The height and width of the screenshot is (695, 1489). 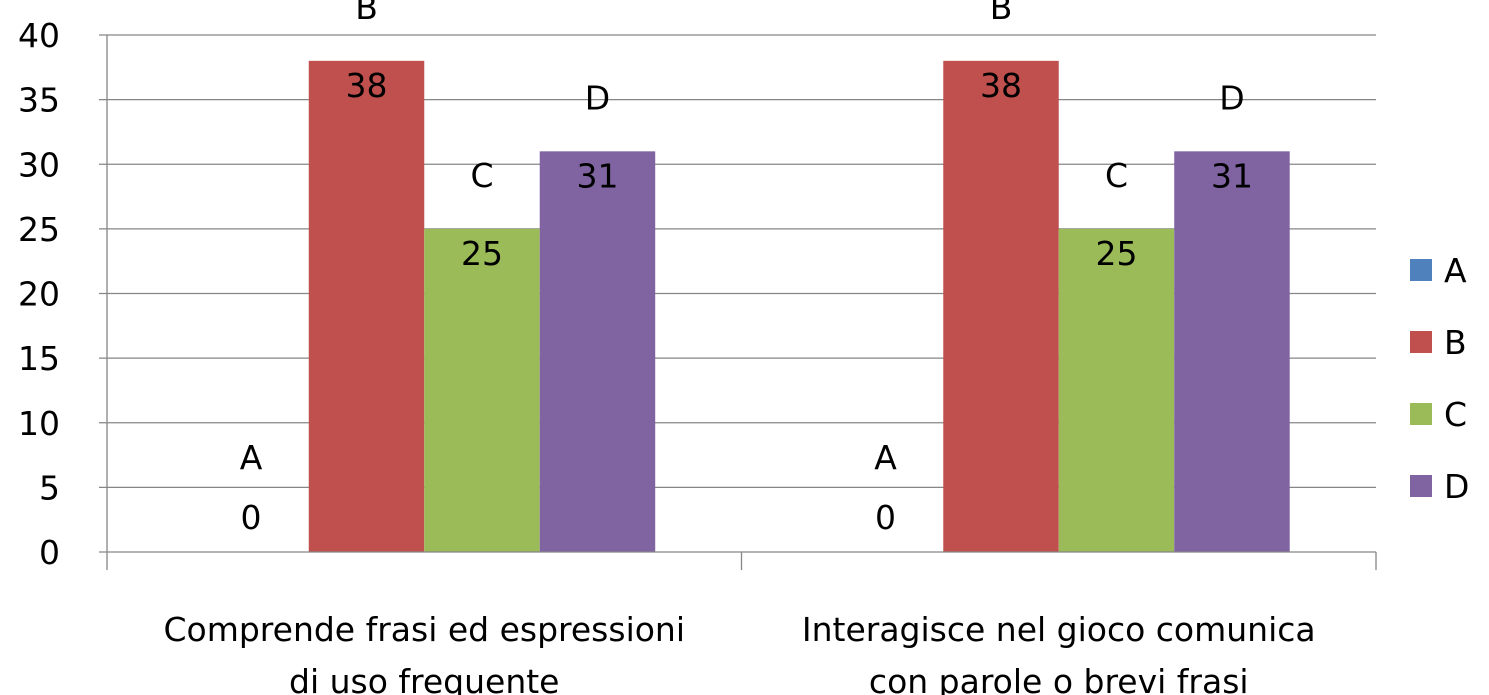 I want to click on y-tick-label: 0, so click(x=49, y=552).